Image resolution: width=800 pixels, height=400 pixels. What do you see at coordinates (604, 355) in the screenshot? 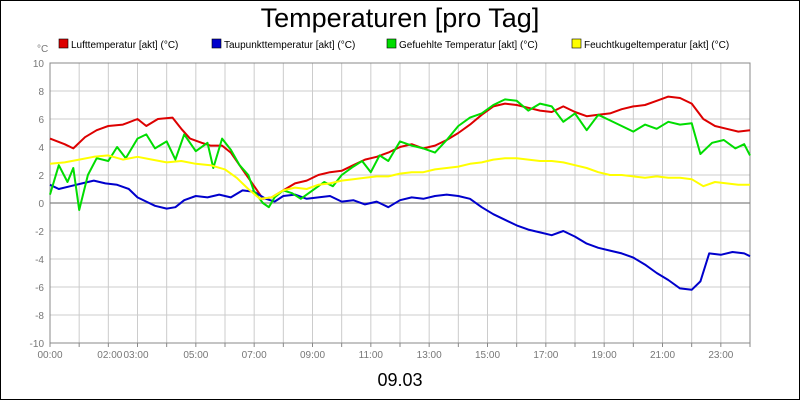
I see `x-tick-label: 19:00` at bounding box center [604, 355].